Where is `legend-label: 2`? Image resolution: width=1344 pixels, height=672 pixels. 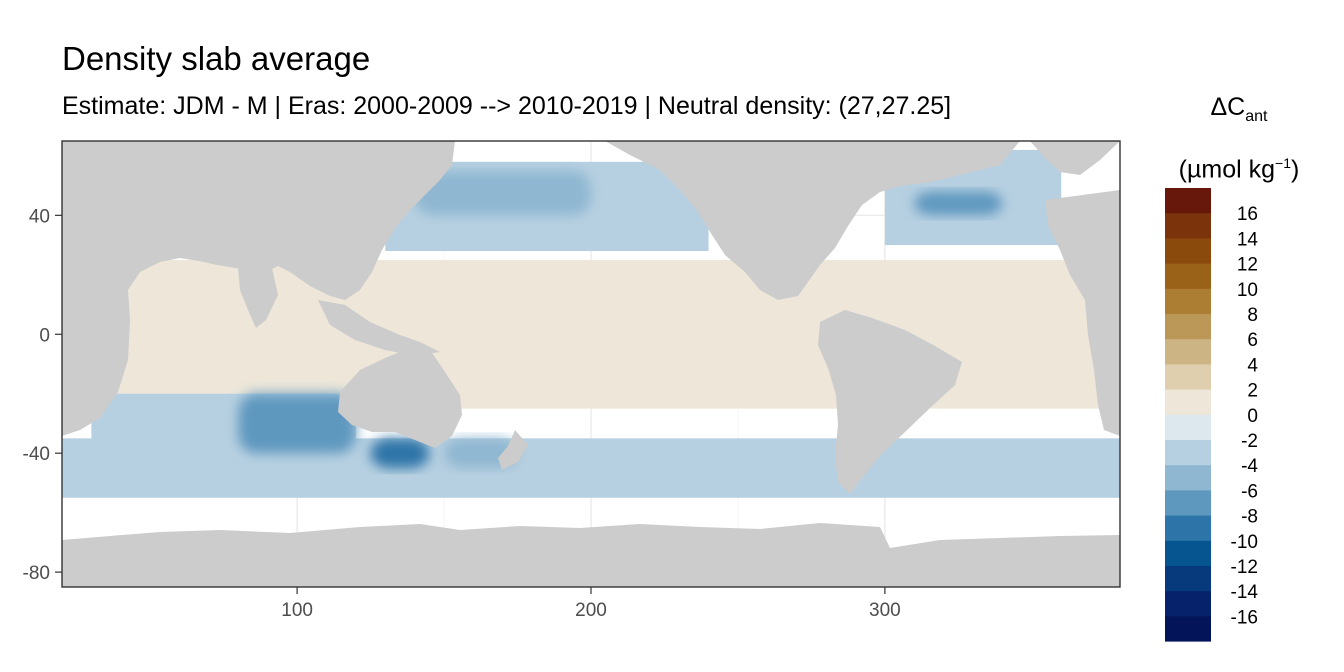
legend-label: 2 is located at coordinates (1252, 391).